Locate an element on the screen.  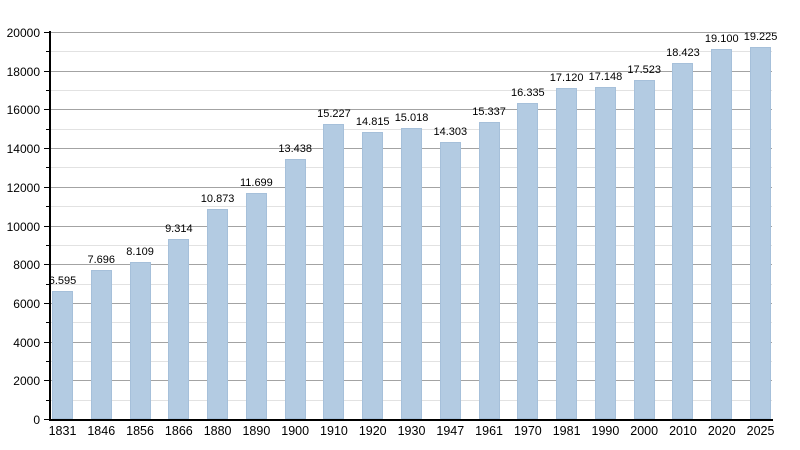
bar-2000 is located at coordinates (644, 249).